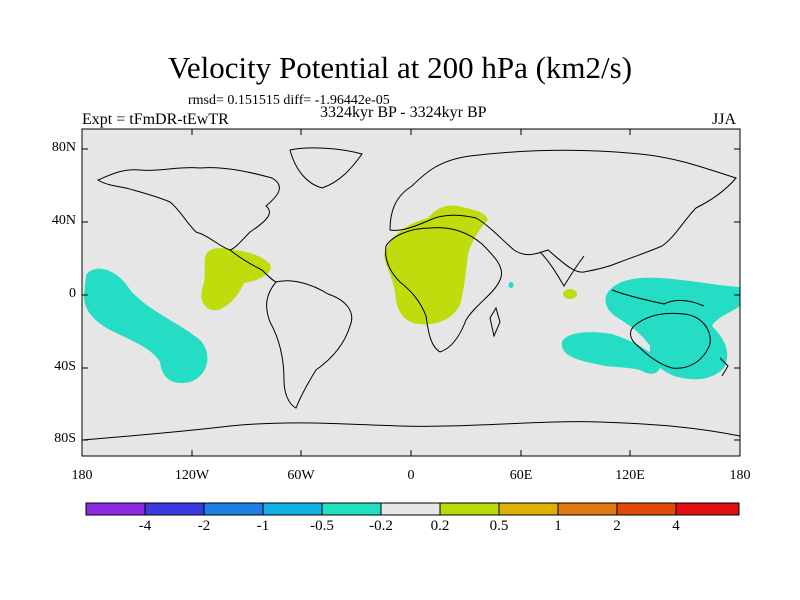 This screenshot has width=800, height=600. I want to click on africa-mediterranean-positive, so click(436, 265).